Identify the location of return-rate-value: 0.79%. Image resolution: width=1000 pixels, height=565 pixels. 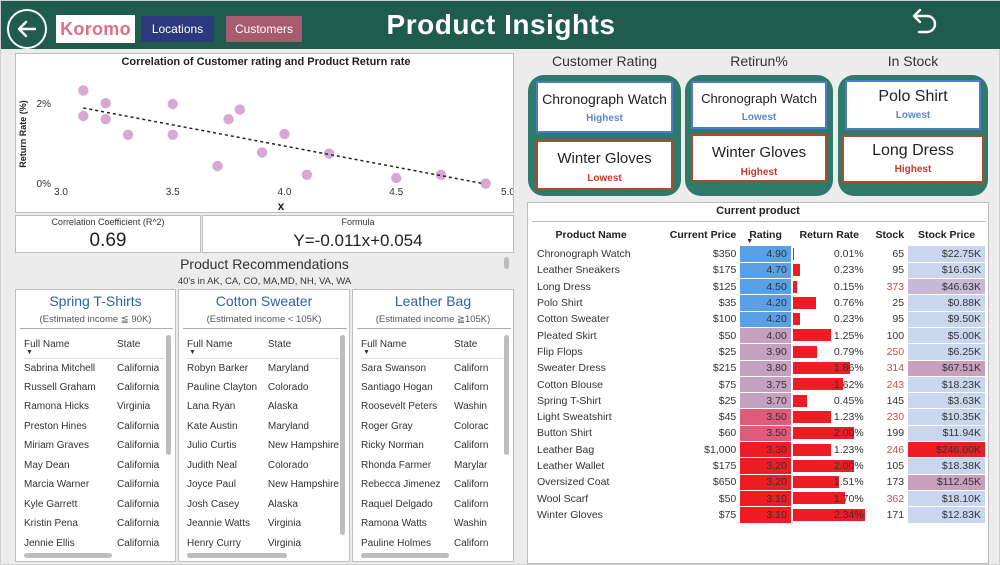
(829, 352).